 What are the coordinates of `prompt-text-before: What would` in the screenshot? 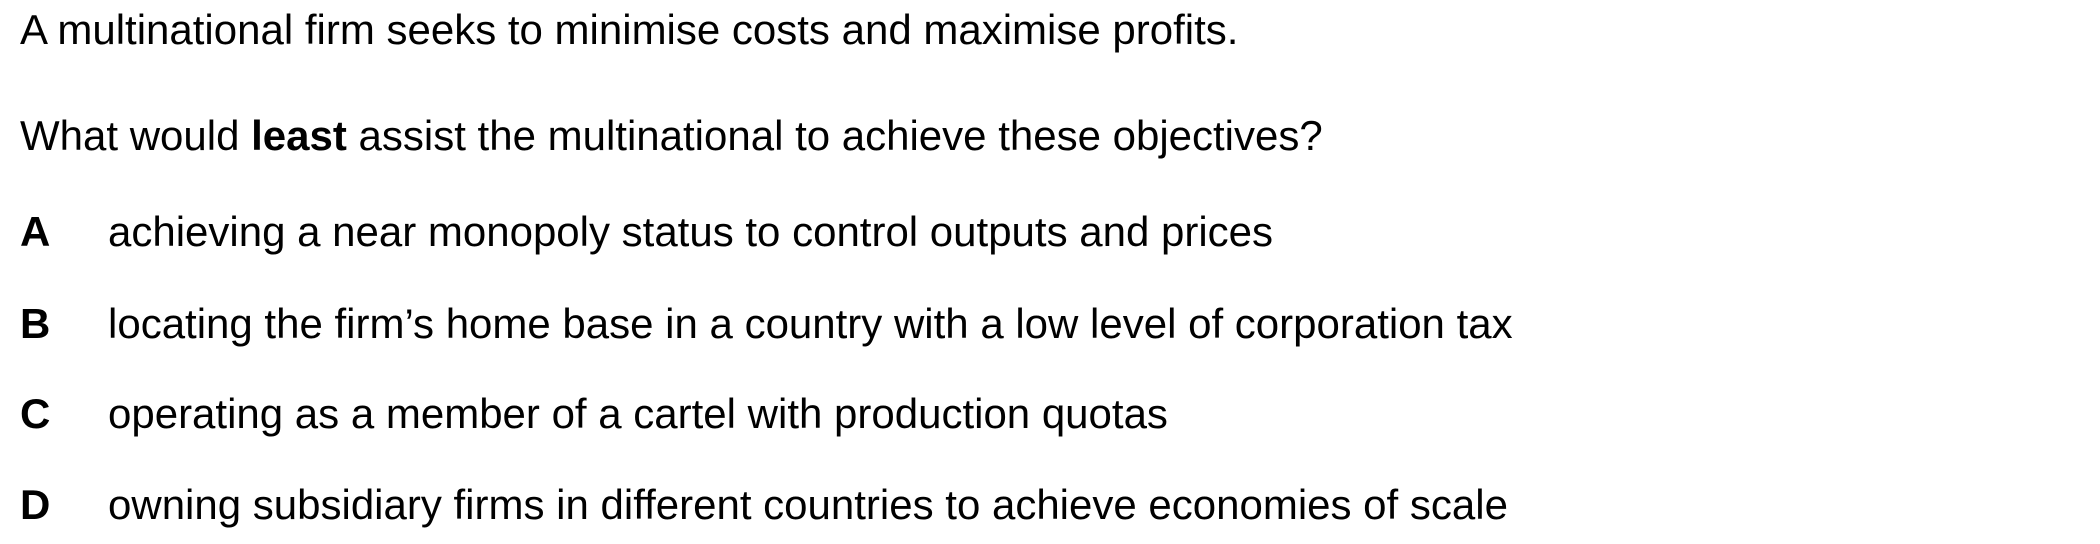 It's located at (136, 135).